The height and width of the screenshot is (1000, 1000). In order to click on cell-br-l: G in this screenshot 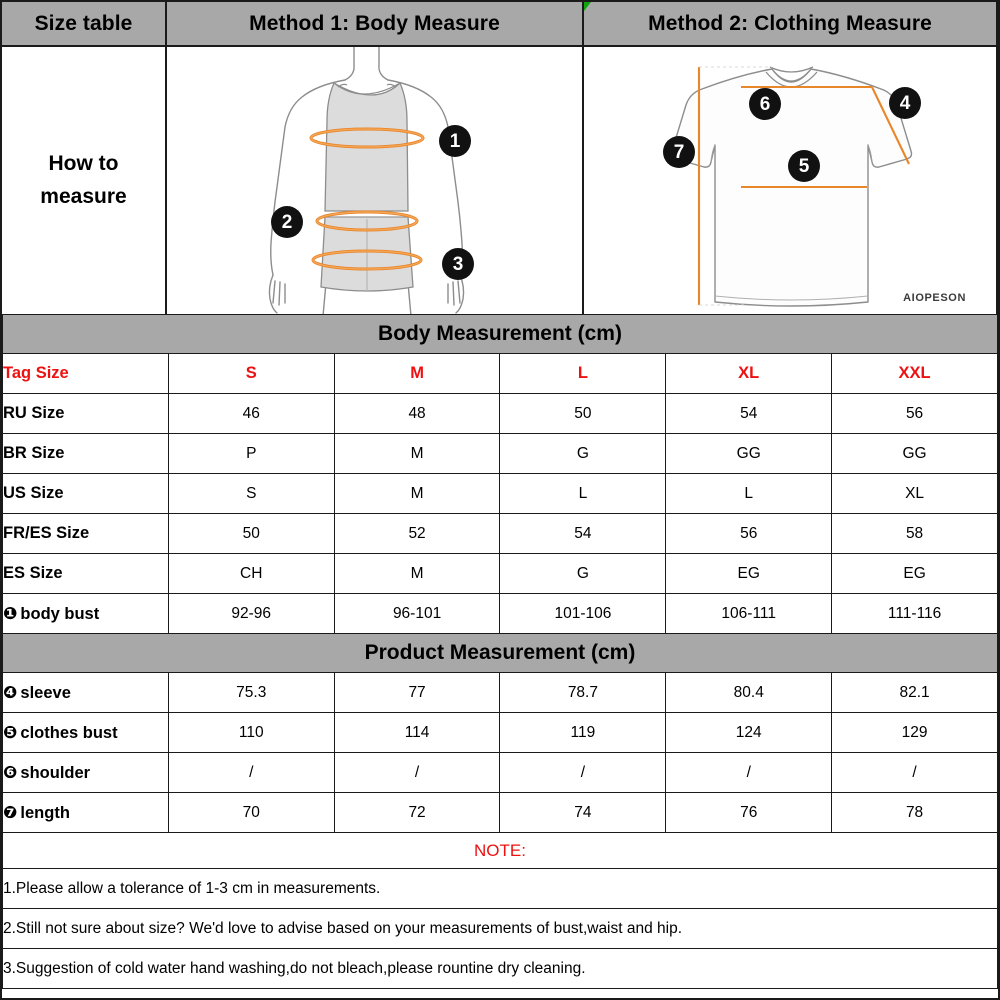, I will do `click(583, 453)`.